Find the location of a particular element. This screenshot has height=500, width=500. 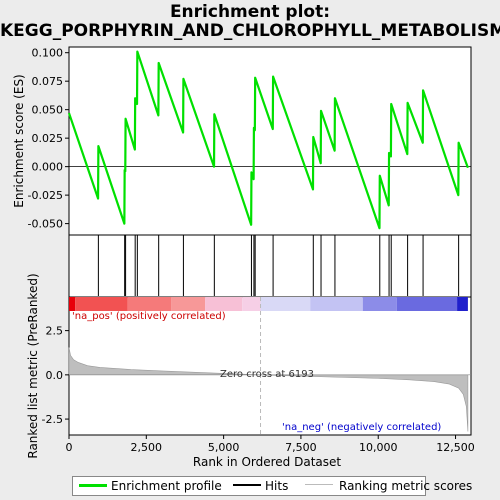

zero-cross-label: Zero cross at 6193 is located at coordinates (267, 374).